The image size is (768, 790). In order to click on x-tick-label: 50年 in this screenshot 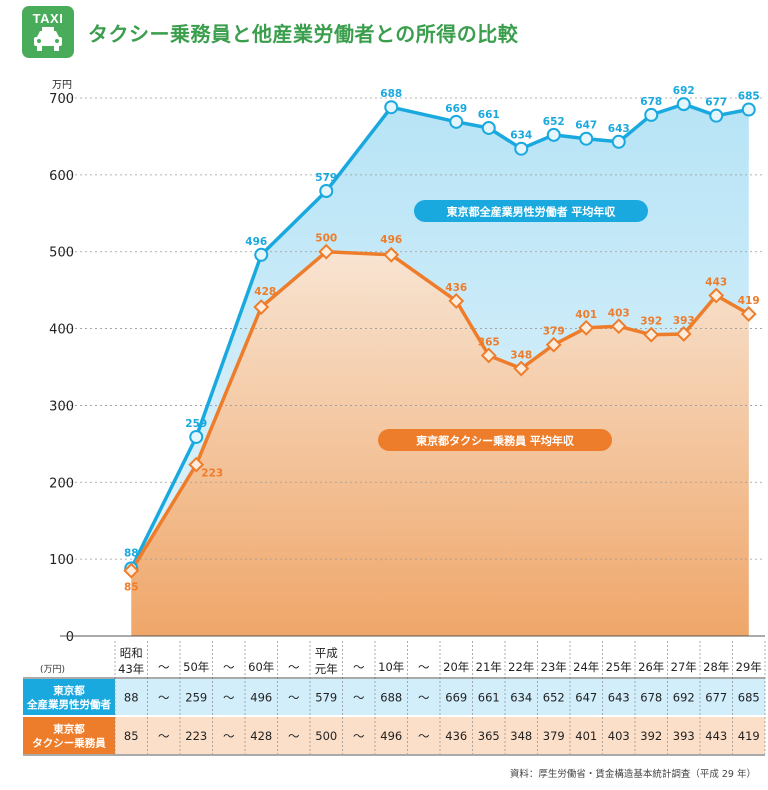, I will do `click(196, 667)`.